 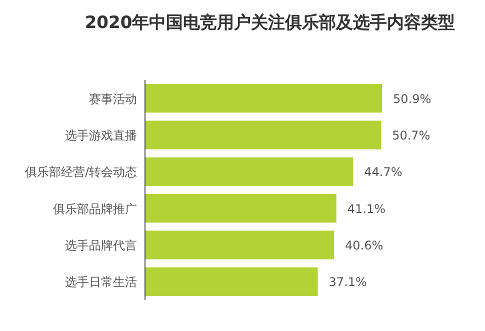 I want to click on data-label: 40.6%, so click(x=364, y=245).